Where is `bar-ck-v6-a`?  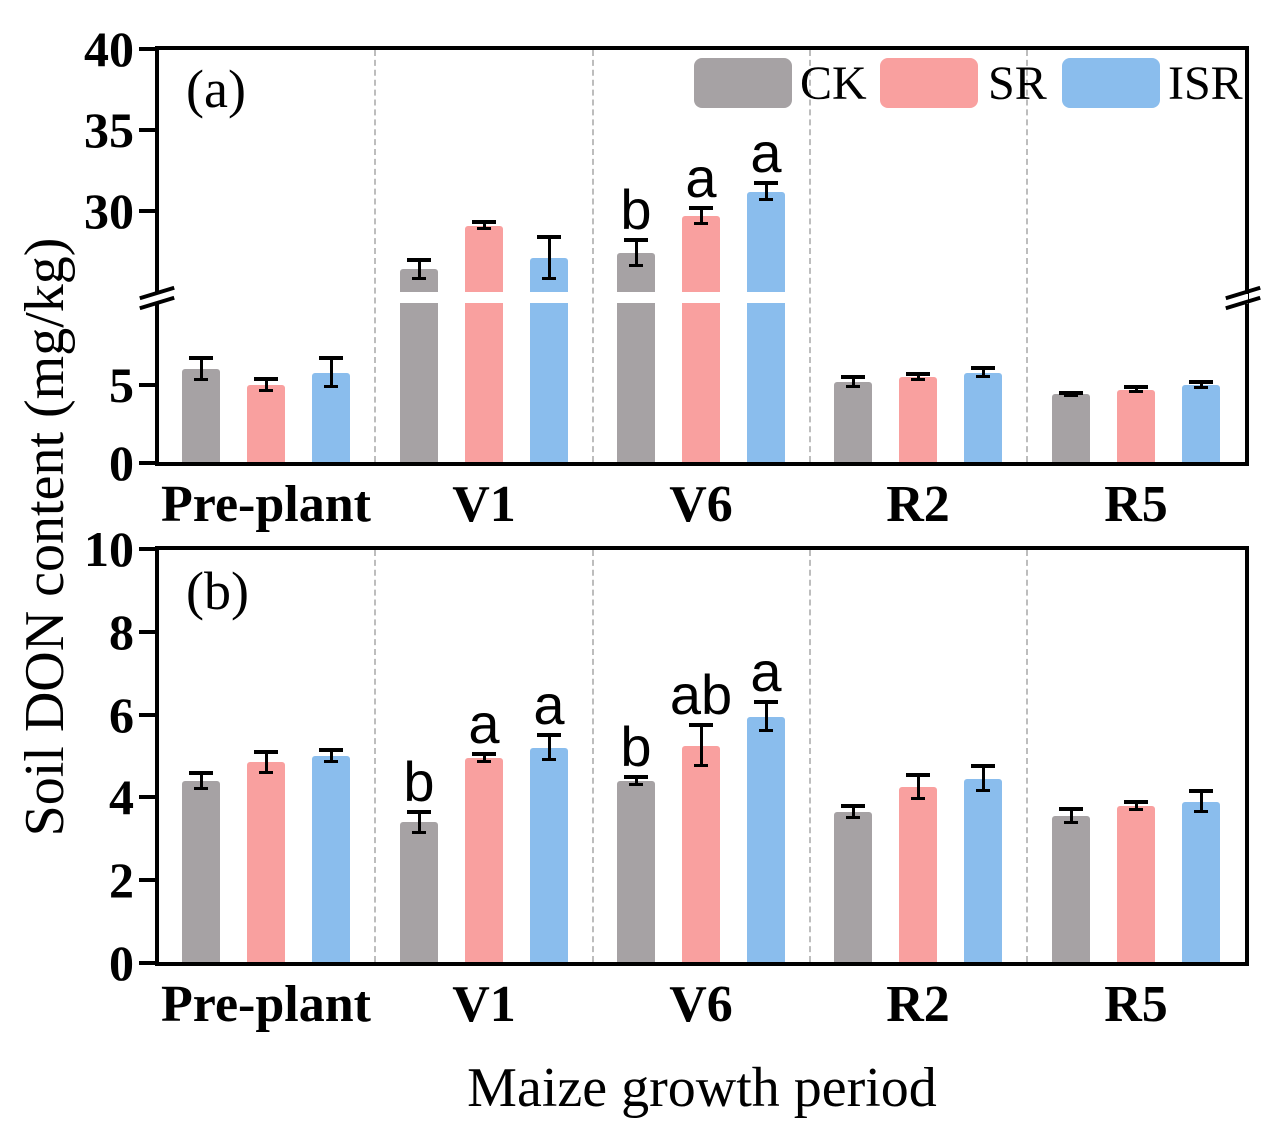 bar-ck-v6-a is located at coordinates (636, 357).